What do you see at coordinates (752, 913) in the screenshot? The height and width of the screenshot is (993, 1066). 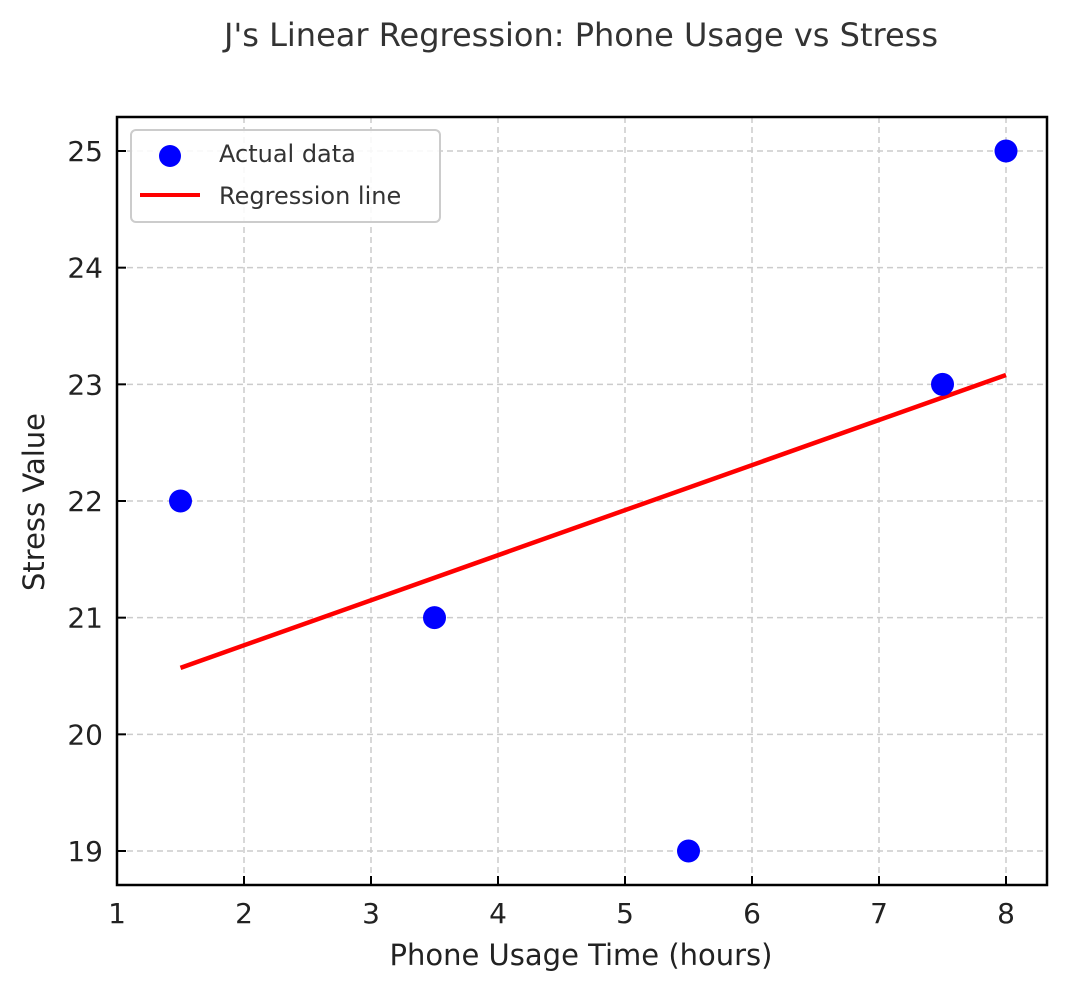 I see `x-tick-label: 6` at bounding box center [752, 913].